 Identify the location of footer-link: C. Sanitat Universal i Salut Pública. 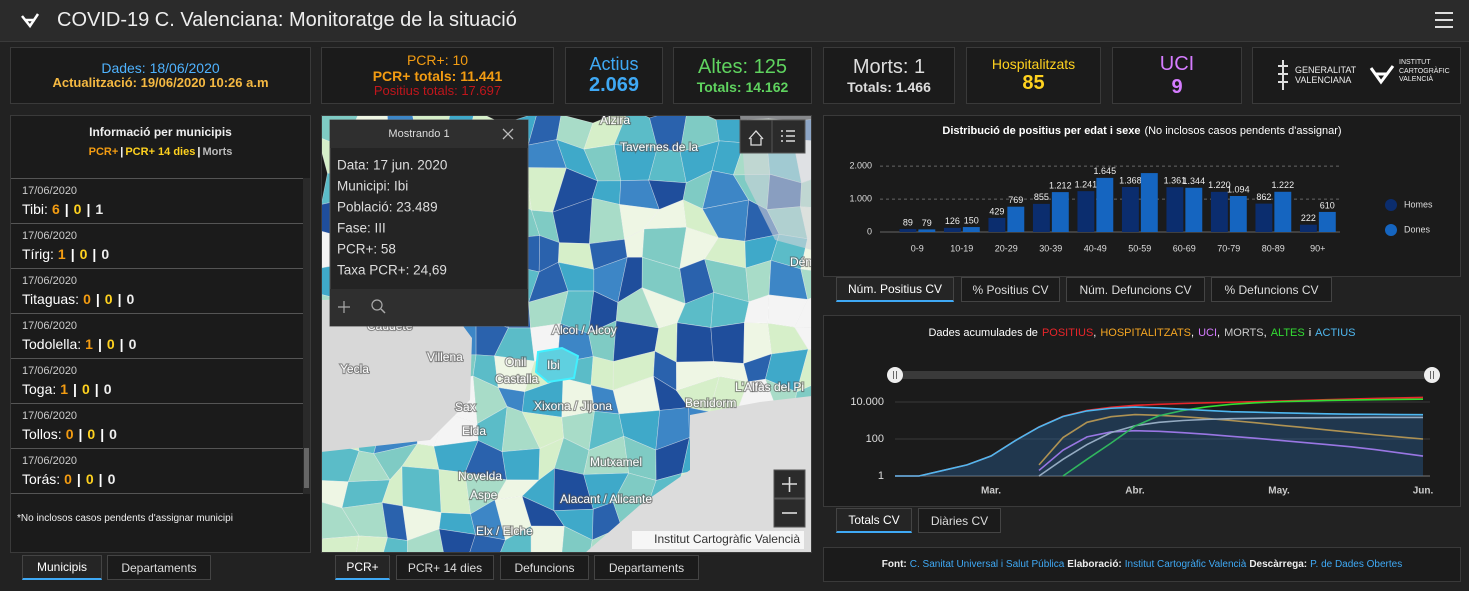
(987, 564).